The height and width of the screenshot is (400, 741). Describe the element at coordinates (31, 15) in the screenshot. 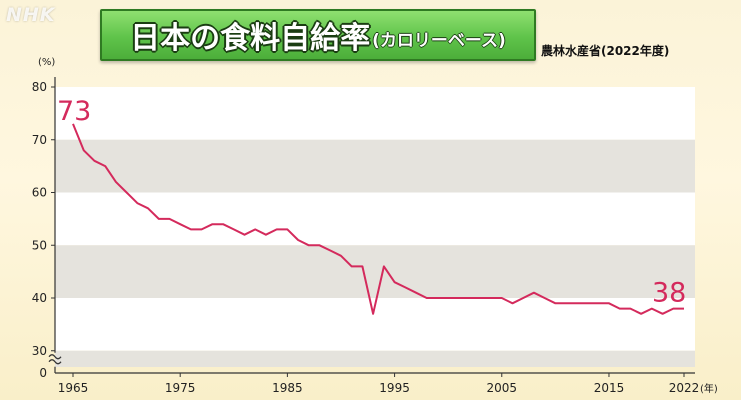

I see `nhk-logo: NHK` at that location.